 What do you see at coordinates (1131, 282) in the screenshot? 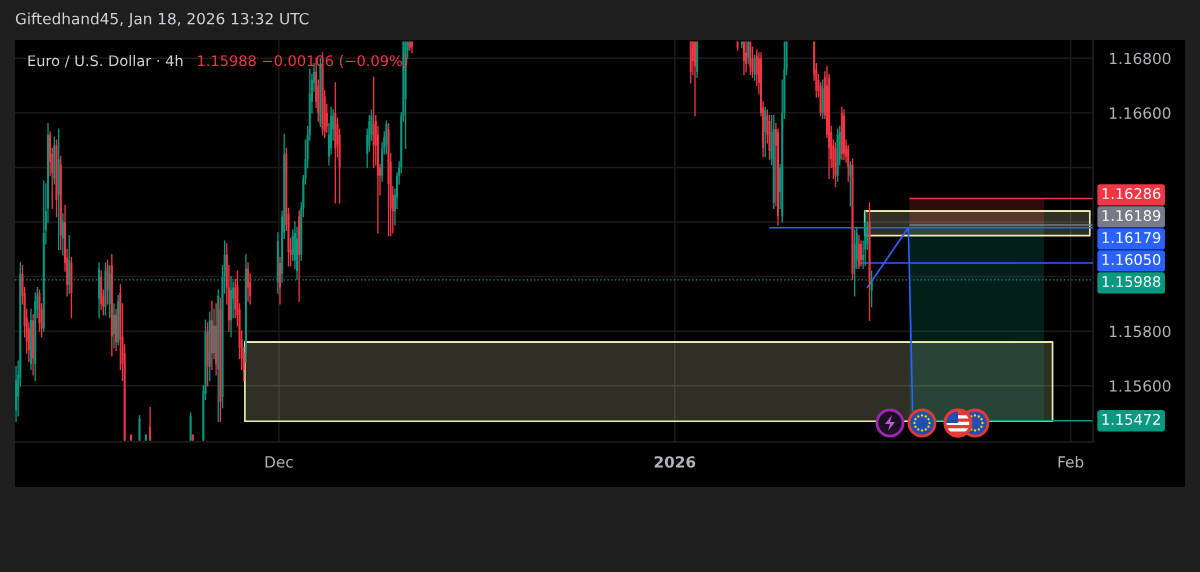
I see `ref-line-label: 1.15988` at bounding box center [1131, 282].